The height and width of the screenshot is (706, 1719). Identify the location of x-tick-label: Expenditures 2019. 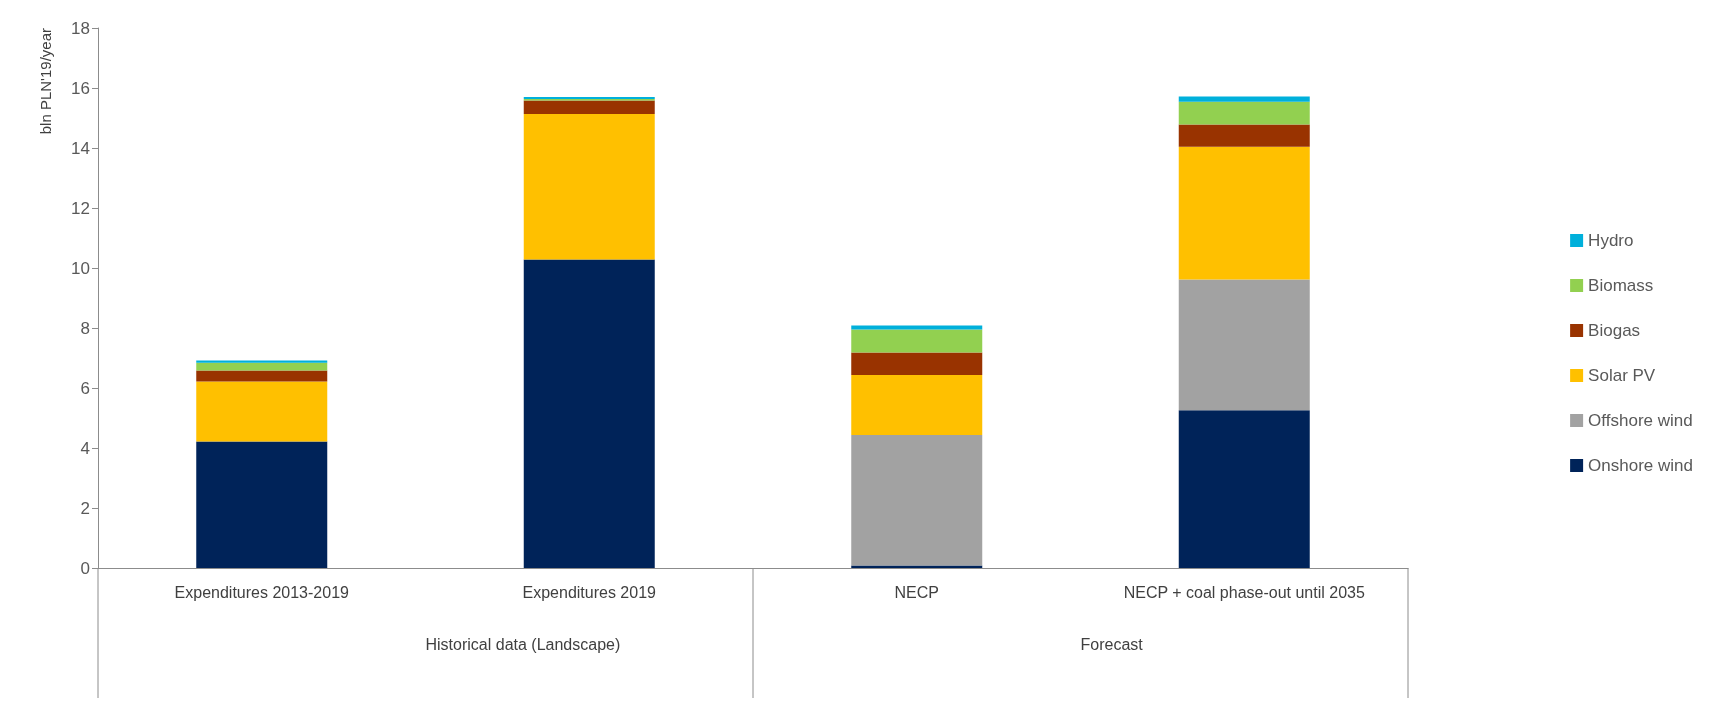
(589, 592).